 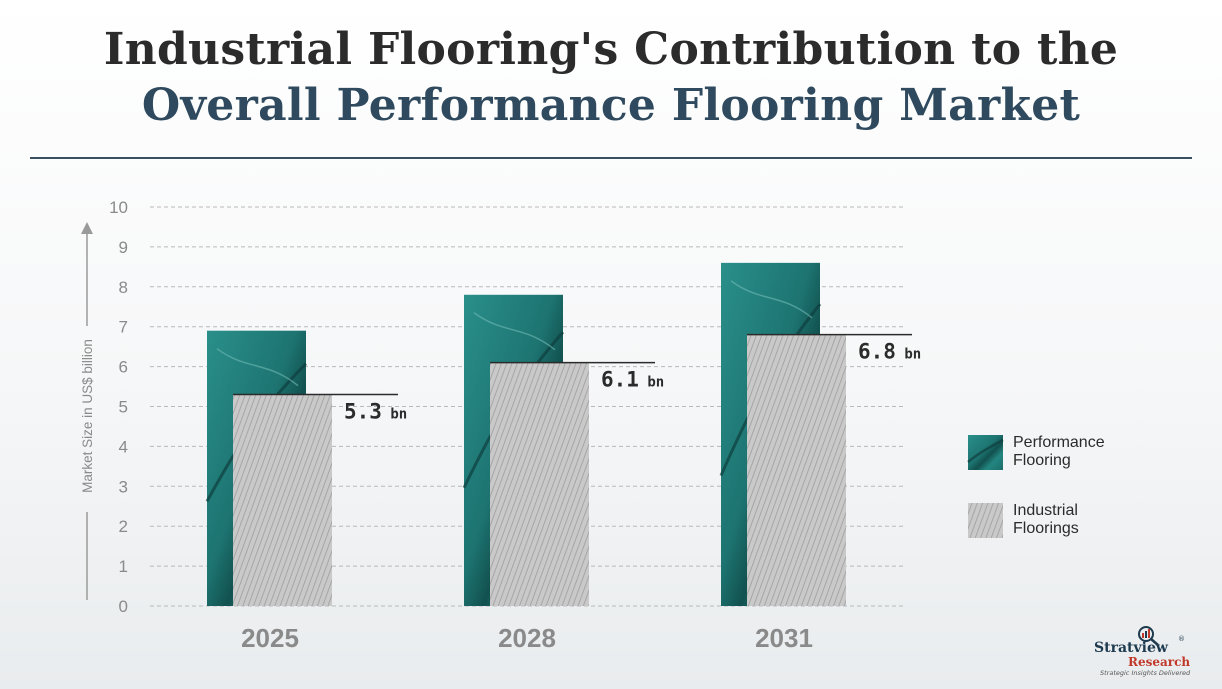 I want to click on y-tick-label: 1, so click(x=123, y=566).